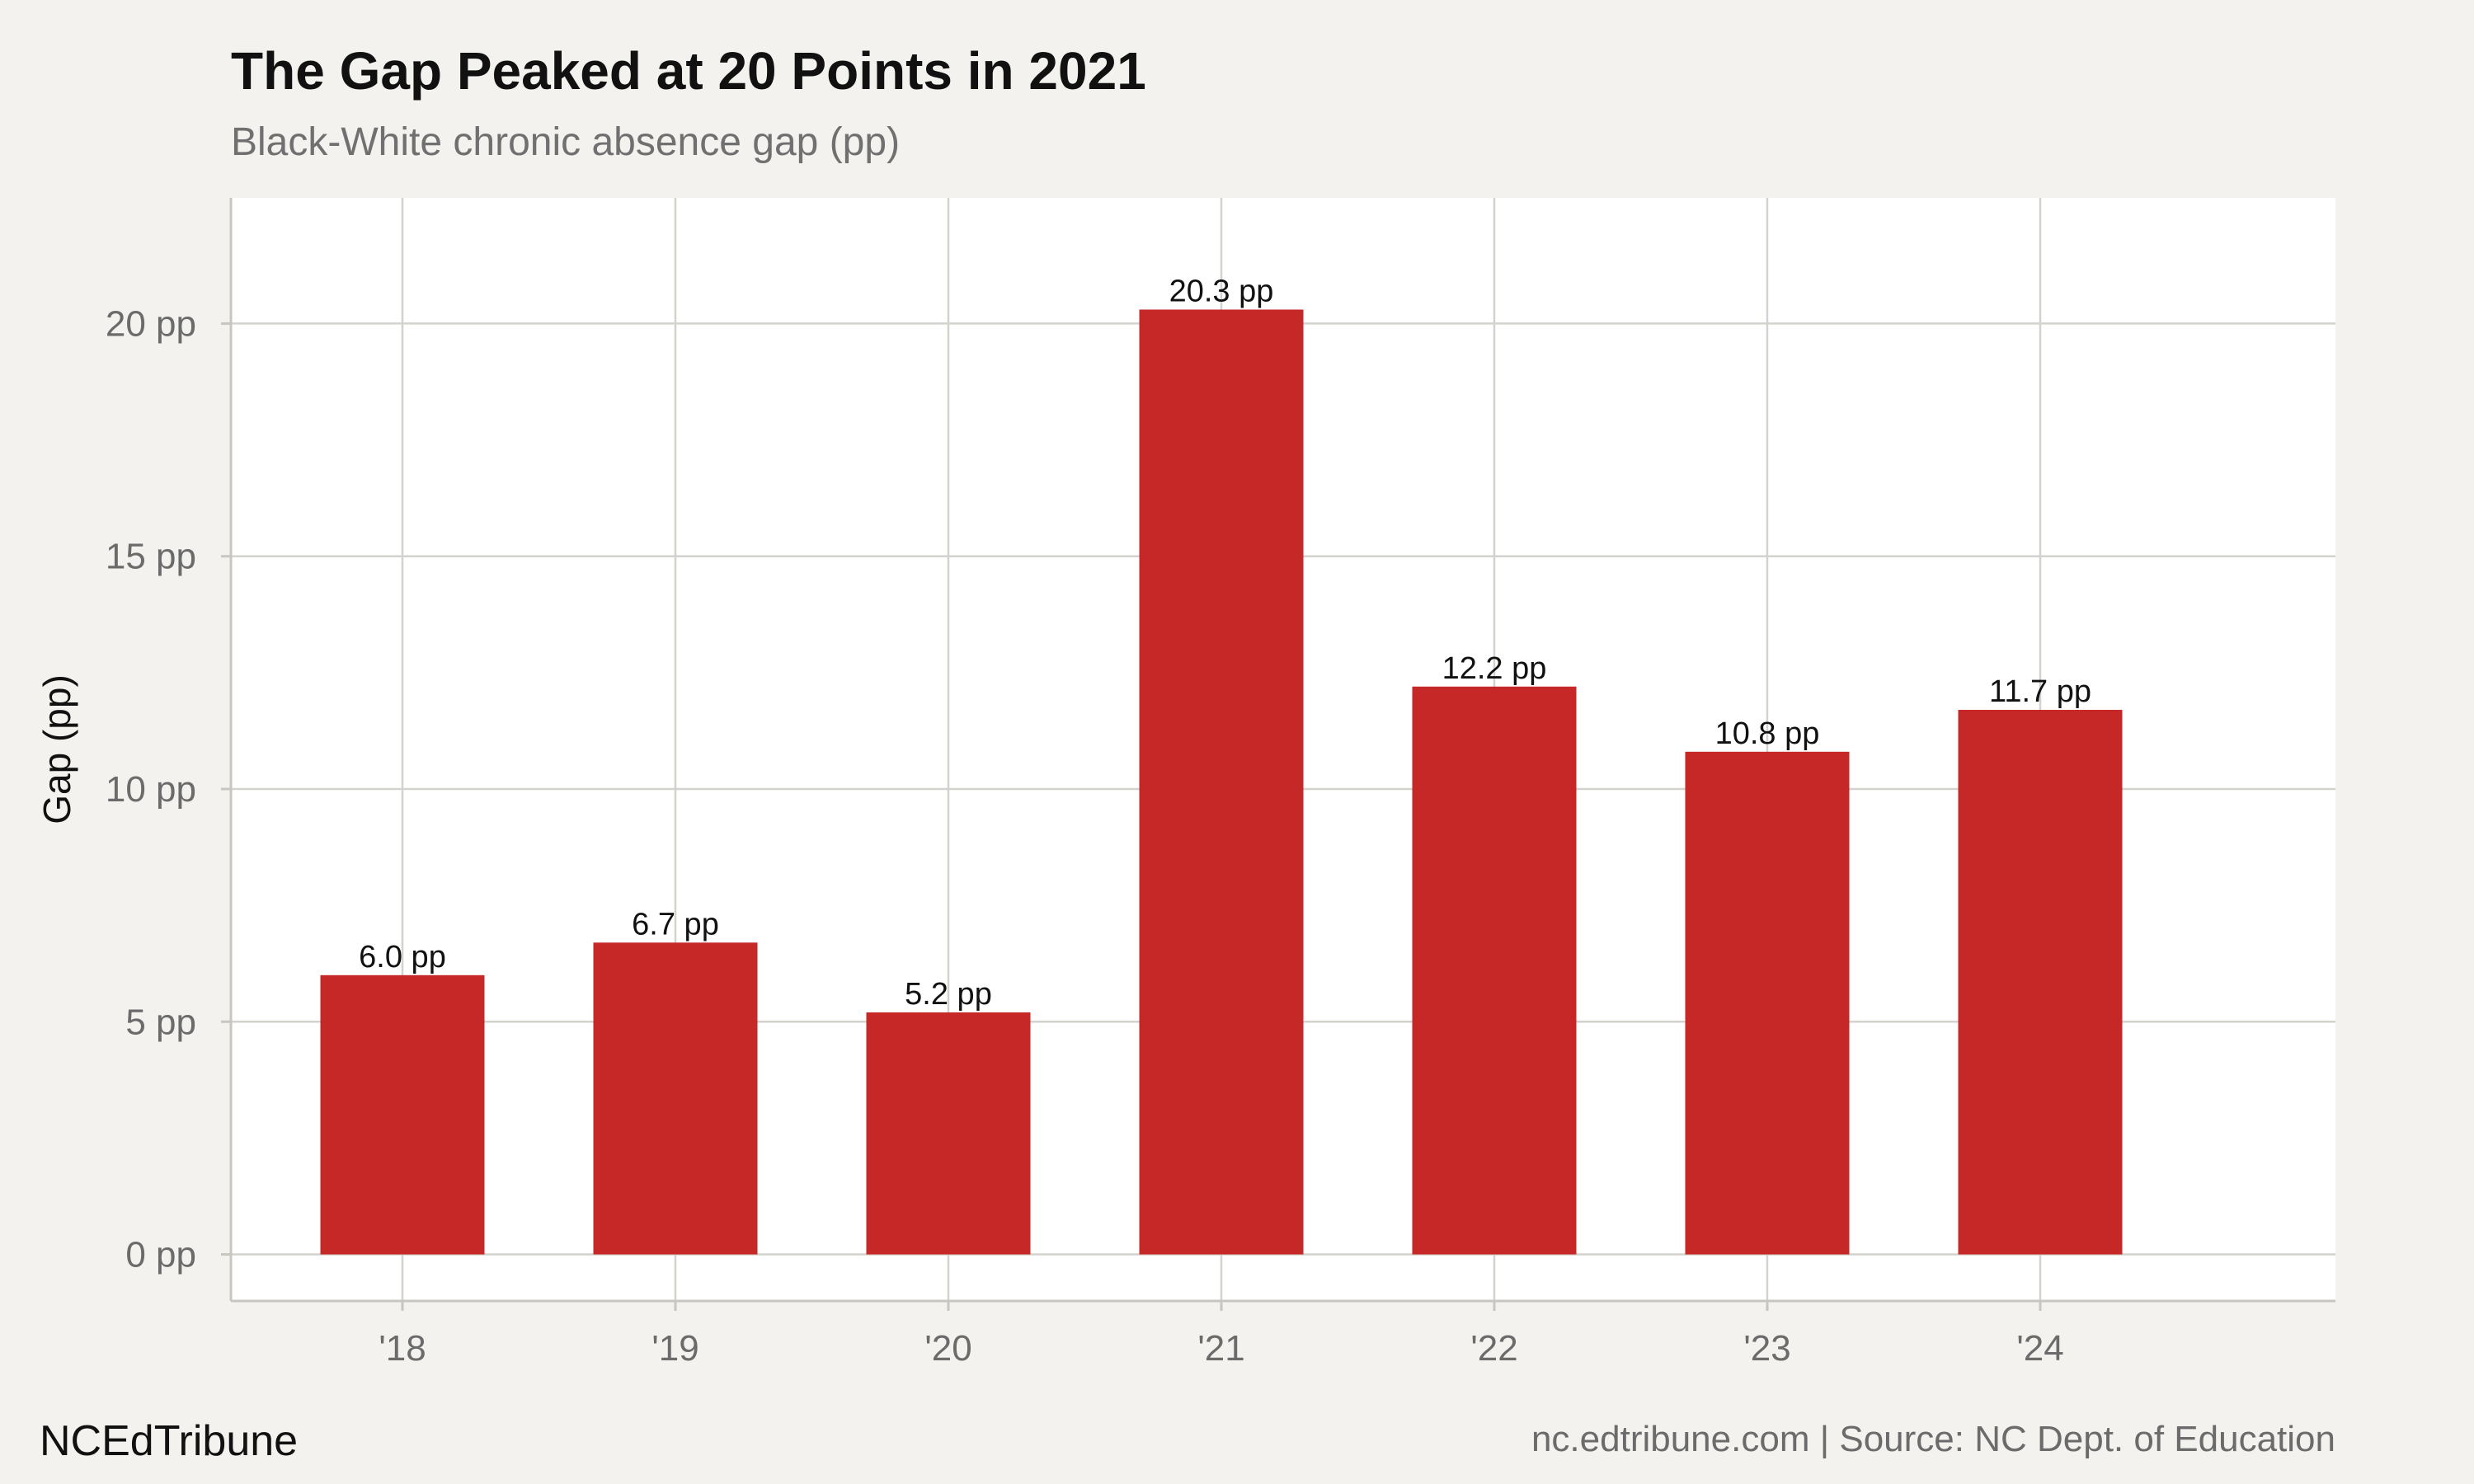 The height and width of the screenshot is (1484, 2474). What do you see at coordinates (948, 994) in the screenshot?
I see `bar-value-label: 5.2 pp` at bounding box center [948, 994].